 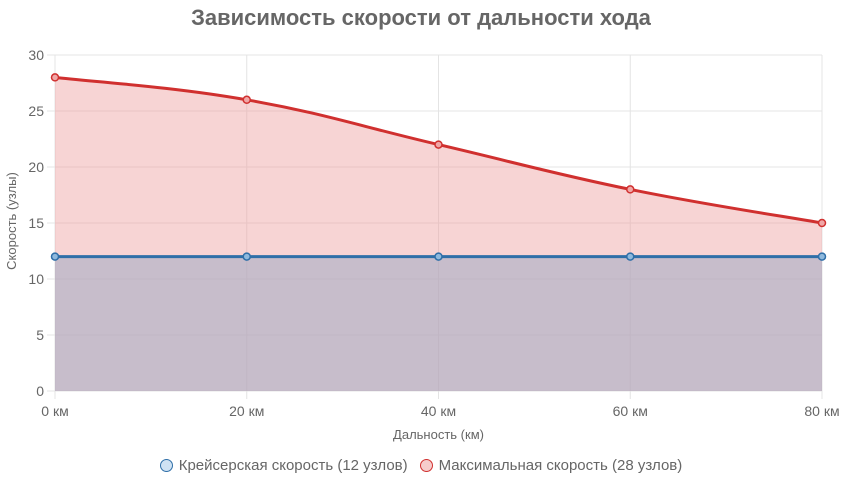 What do you see at coordinates (11, 221) in the screenshot?
I see `y-axis-label: Скорость (узлы)` at bounding box center [11, 221].